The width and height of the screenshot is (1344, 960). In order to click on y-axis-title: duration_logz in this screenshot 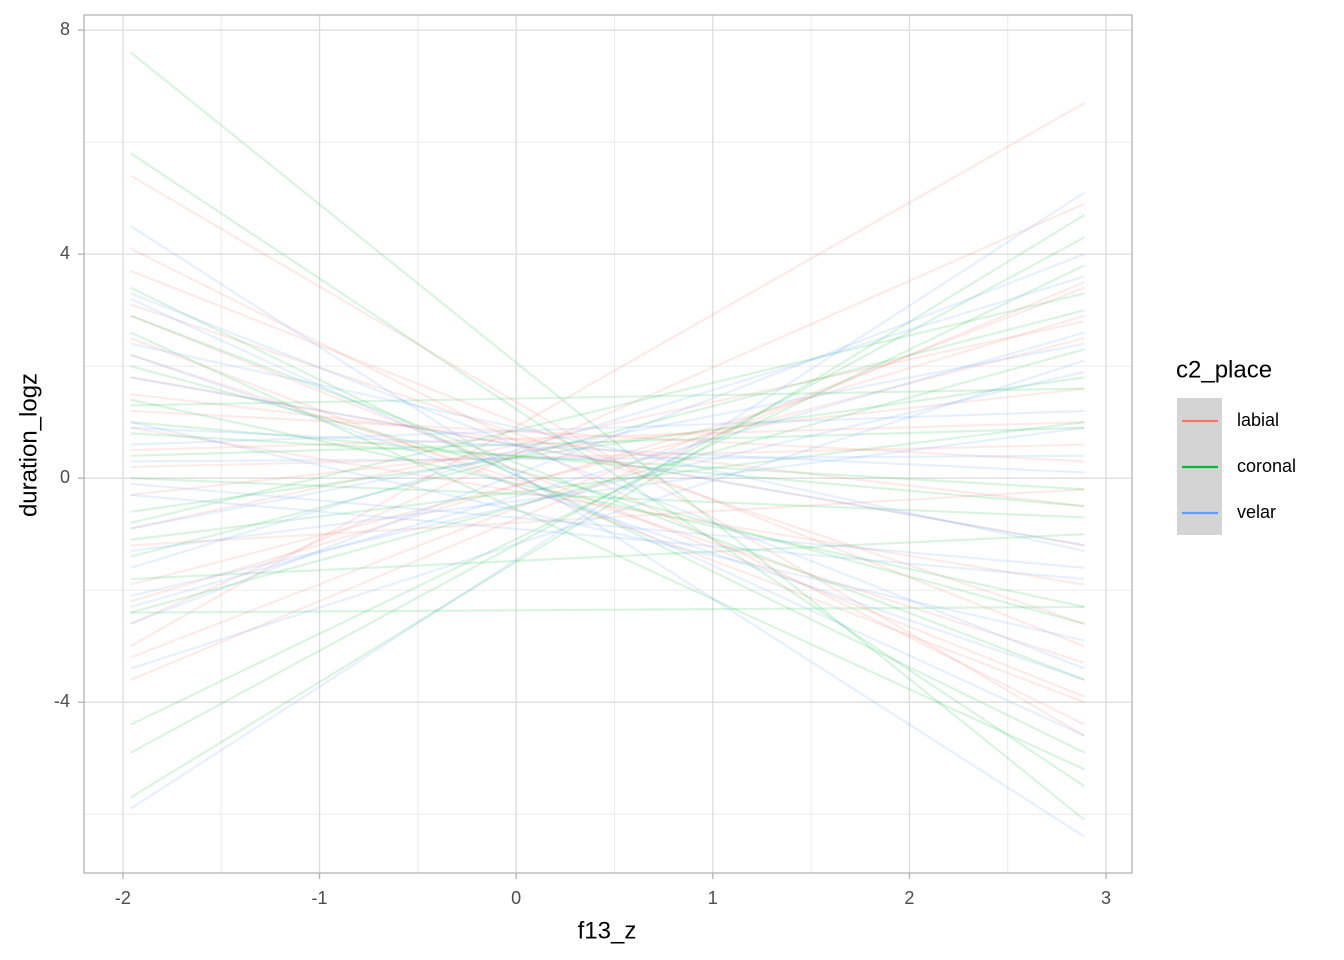, I will do `click(28, 445)`.